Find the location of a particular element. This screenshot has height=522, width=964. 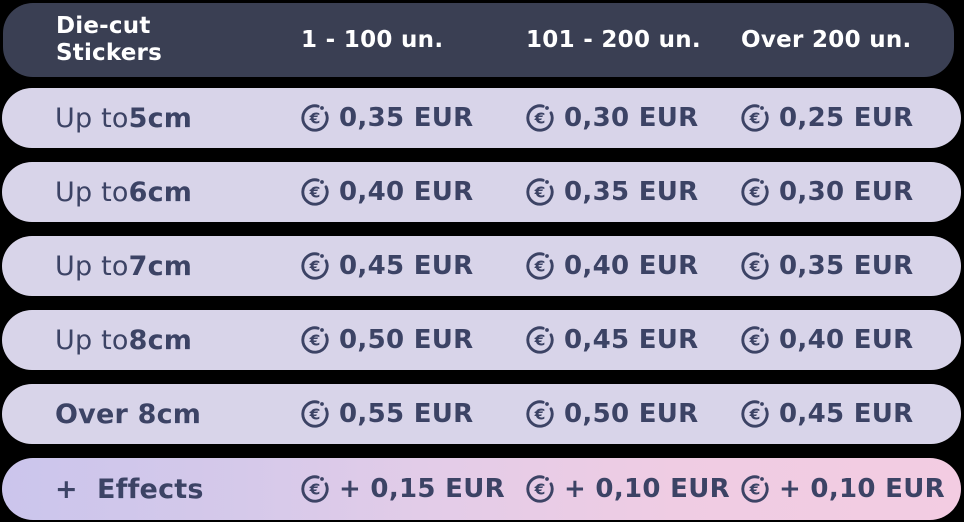

table-row-up-to-8cm: Up to 8cm € 0,50 EUR € 0,45 EUR is located at coordinates (481, 340).